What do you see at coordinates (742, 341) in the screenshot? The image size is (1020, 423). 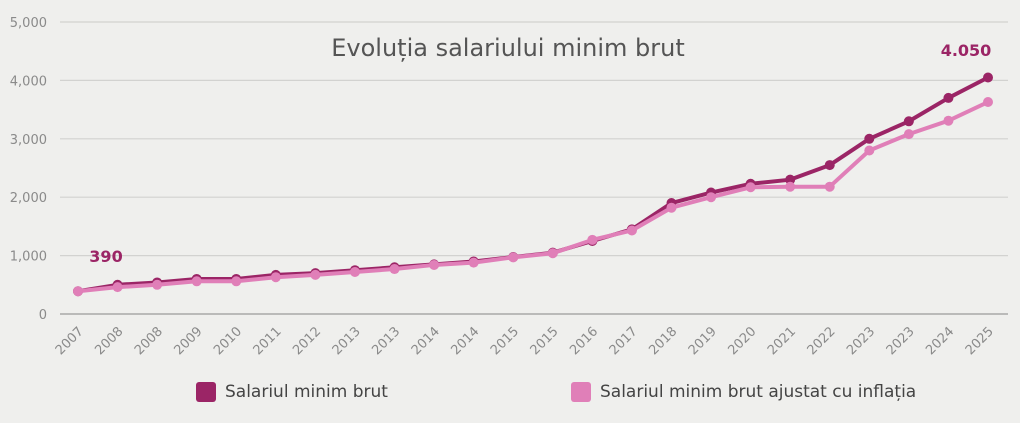 I see `x-tick-label: 2020` at bounding box center [742, 341].